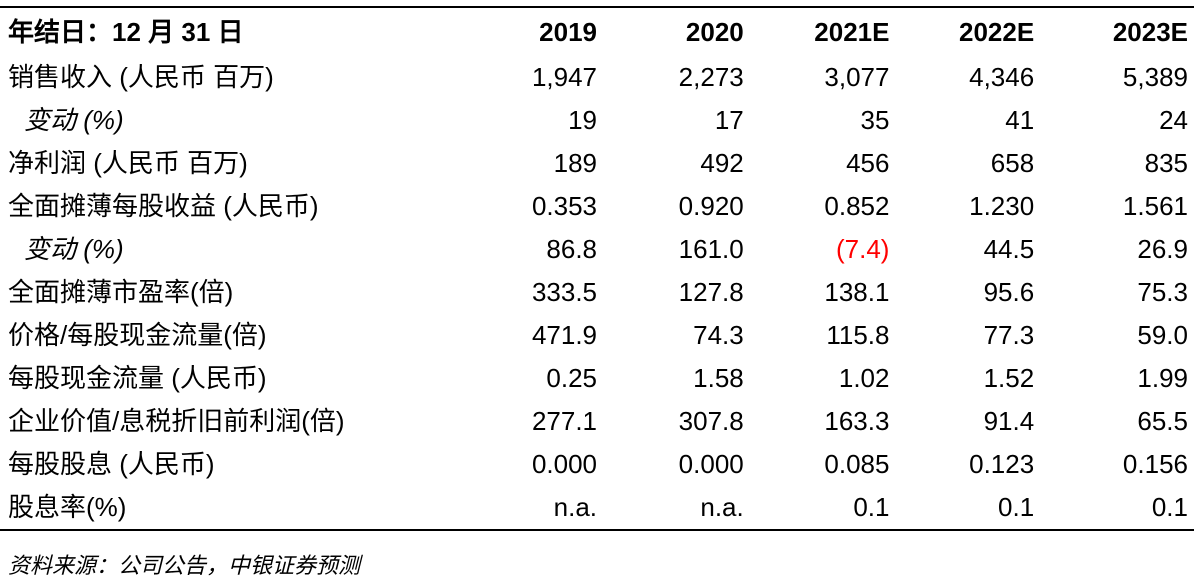 This screenshot has width=1194, height=585. What do you see at coordinates (1150, 32) in the screenshot?
I see `header-year-2023e: 2023E` at bounding box center [1150, 32].